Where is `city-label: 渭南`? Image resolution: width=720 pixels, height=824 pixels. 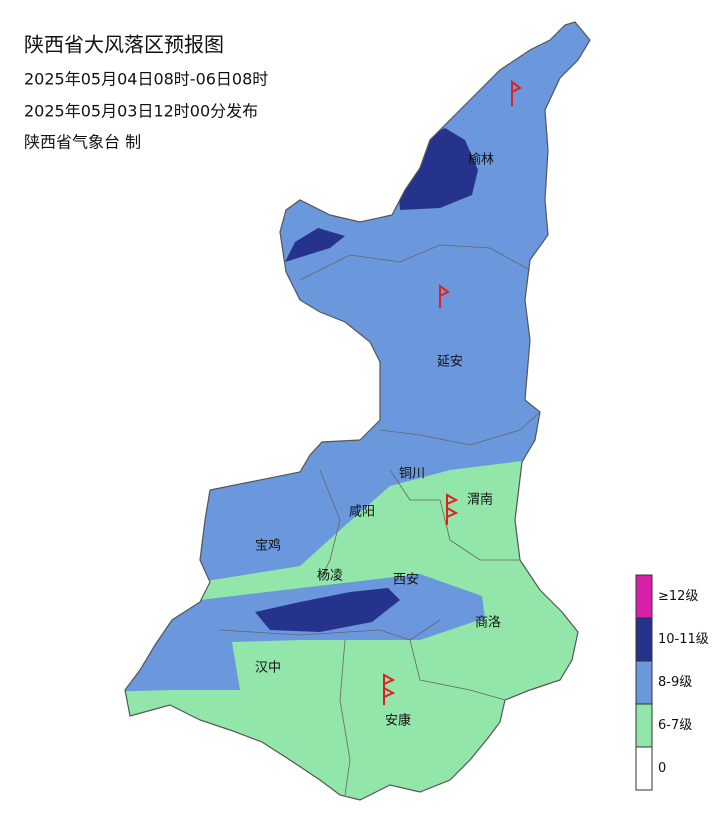
city-label: 渭南 is located at coordinates (480, 500).